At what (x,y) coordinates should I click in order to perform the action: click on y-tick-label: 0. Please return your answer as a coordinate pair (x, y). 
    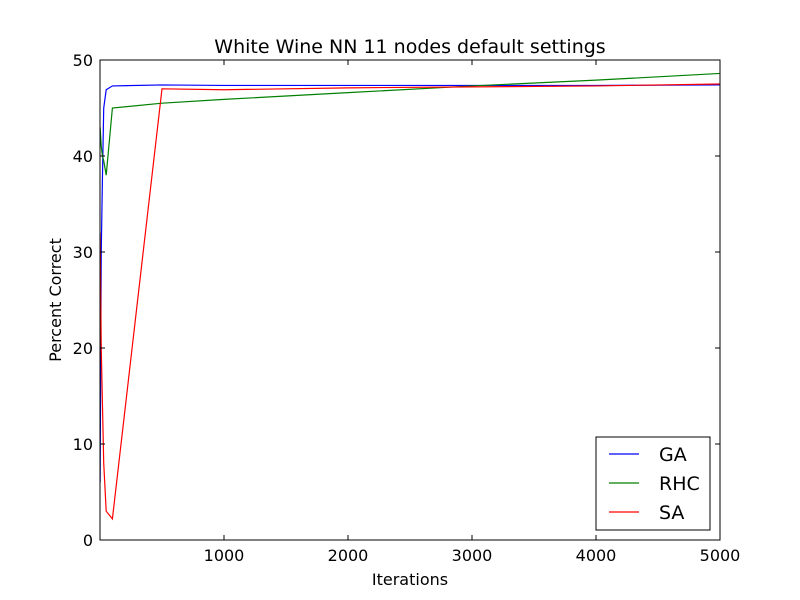
    Looking at the image, I should click on (88, 540).